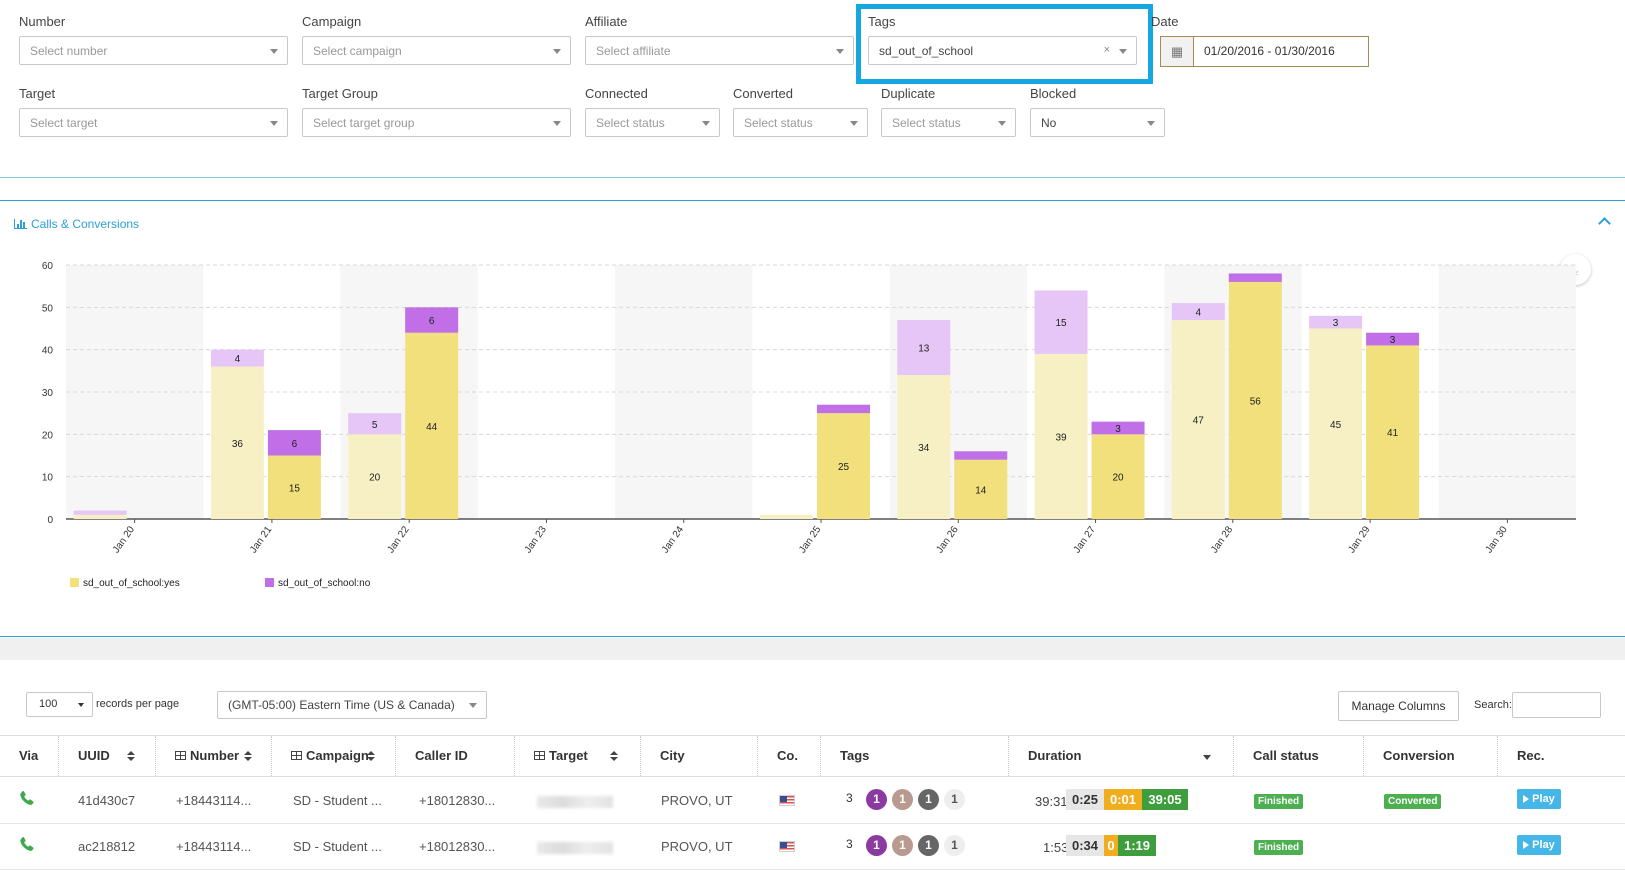 The width and height of the screenshot is (1625, 870). Describe the element at coordinates (1299, 756) in the screenshot. I see `column-header-call-status: Call status` at that location.